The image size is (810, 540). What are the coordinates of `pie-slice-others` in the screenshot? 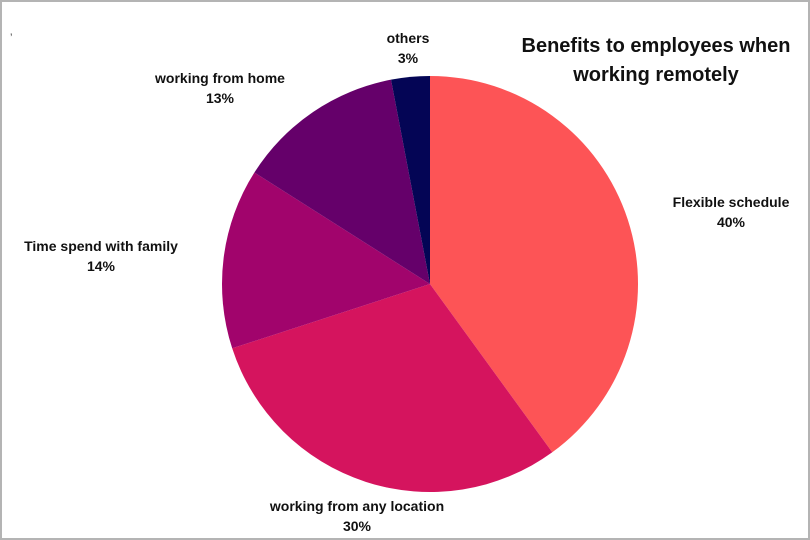 It's located at (410, 180).